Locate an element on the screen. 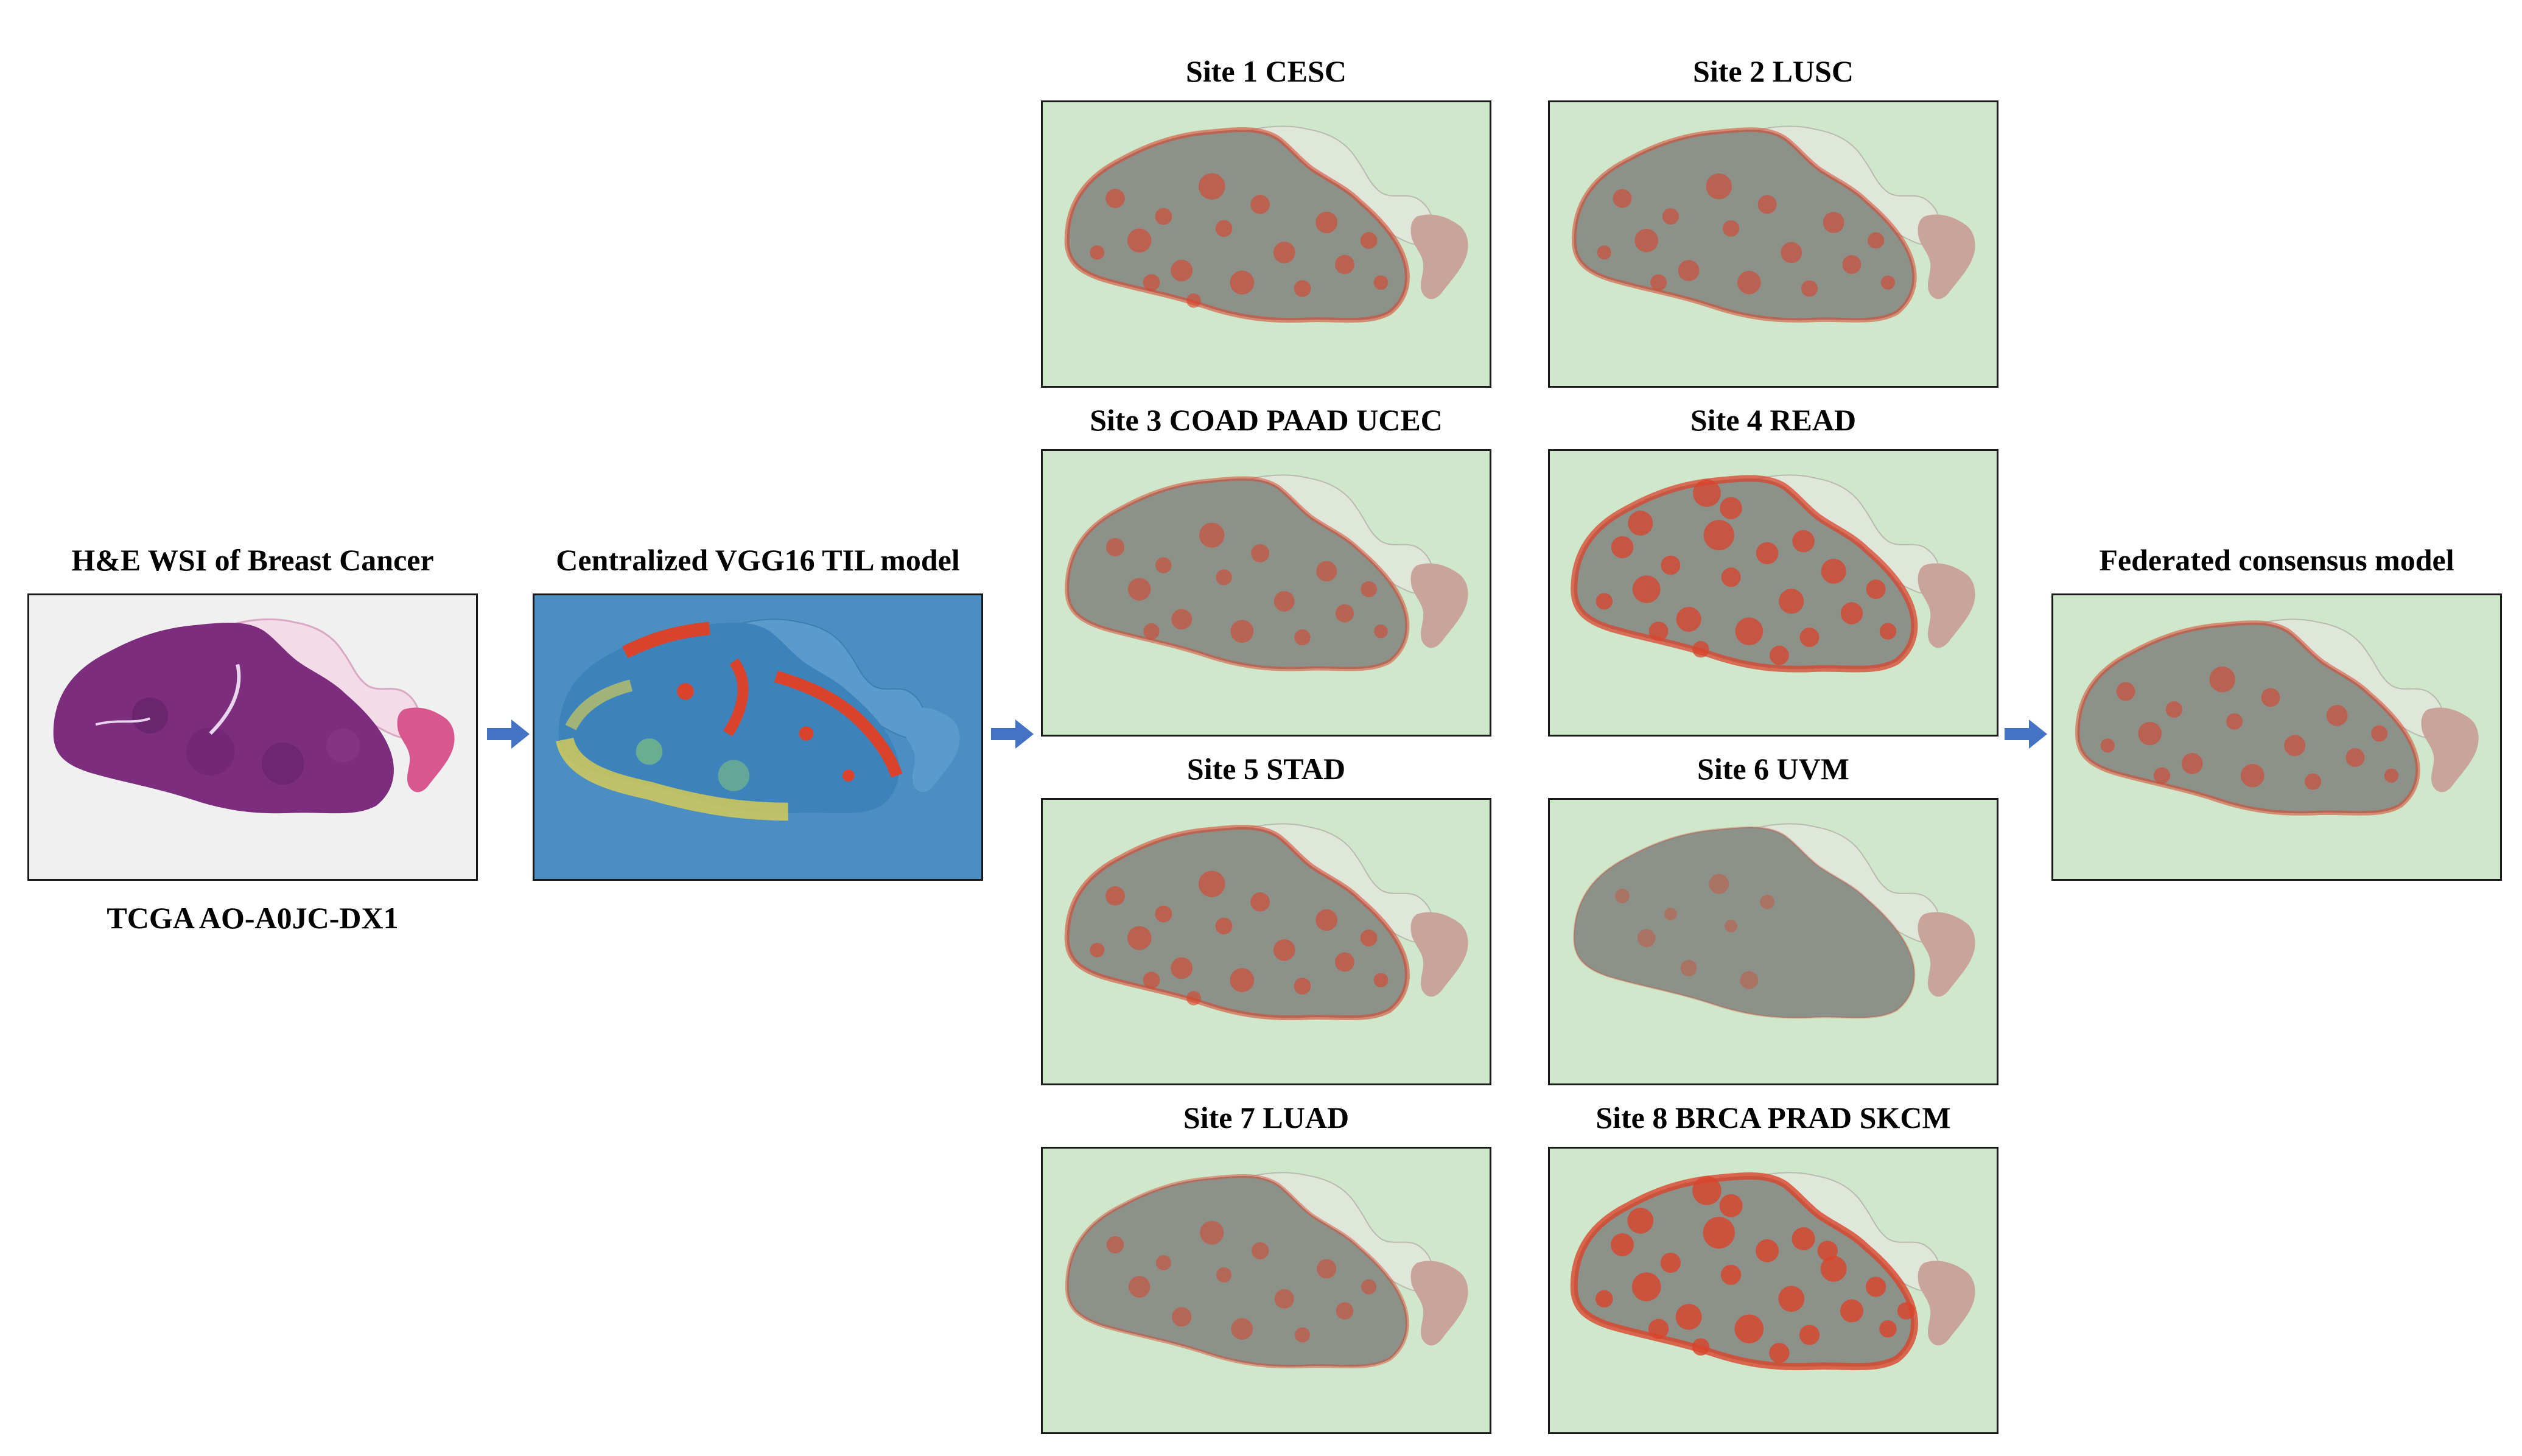 The width and height of the screenshot is (2522, 1456). federated-title: Federated consensus model is located at coordinates (2276, 560).